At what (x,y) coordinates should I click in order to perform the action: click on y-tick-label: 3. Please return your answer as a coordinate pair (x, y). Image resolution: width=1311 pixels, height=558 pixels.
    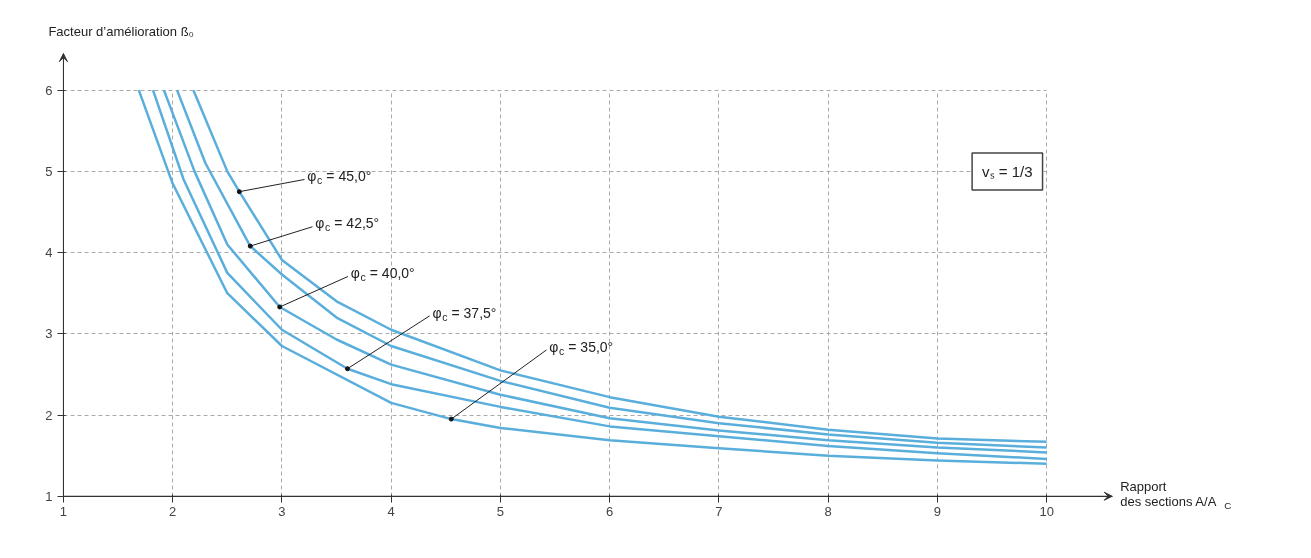
    Looking at the image, I should click on (49, 334).